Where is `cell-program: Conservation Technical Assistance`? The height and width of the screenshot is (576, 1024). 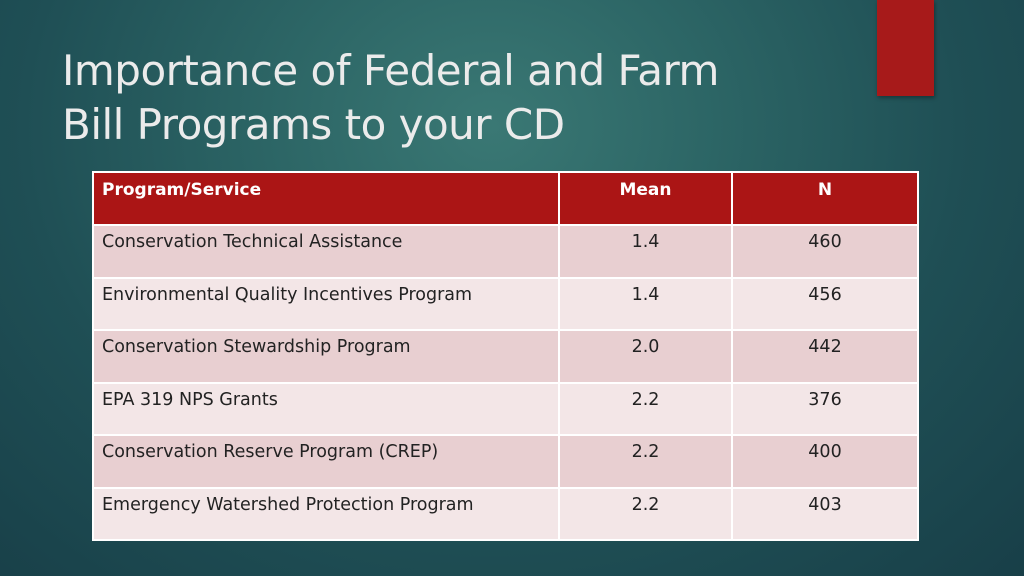
cell-program: Conservation Technical Assistance is located at coordinates (326, 251).